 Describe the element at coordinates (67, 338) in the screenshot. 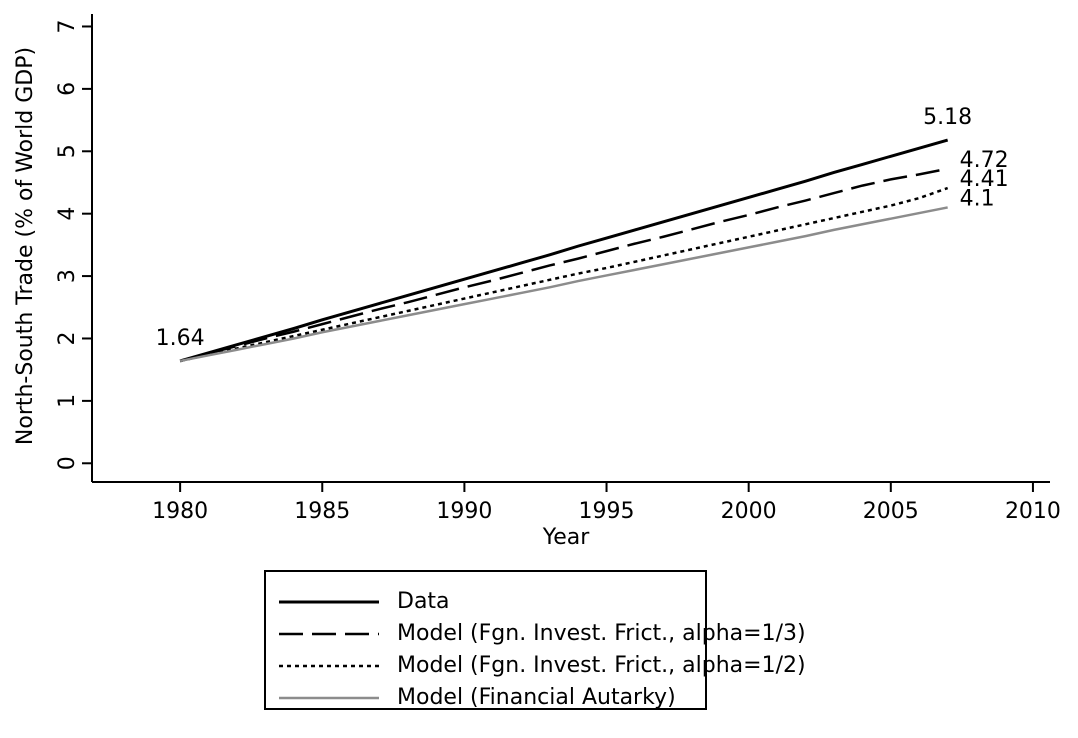

I see `y-tick-label: 2` at that location.